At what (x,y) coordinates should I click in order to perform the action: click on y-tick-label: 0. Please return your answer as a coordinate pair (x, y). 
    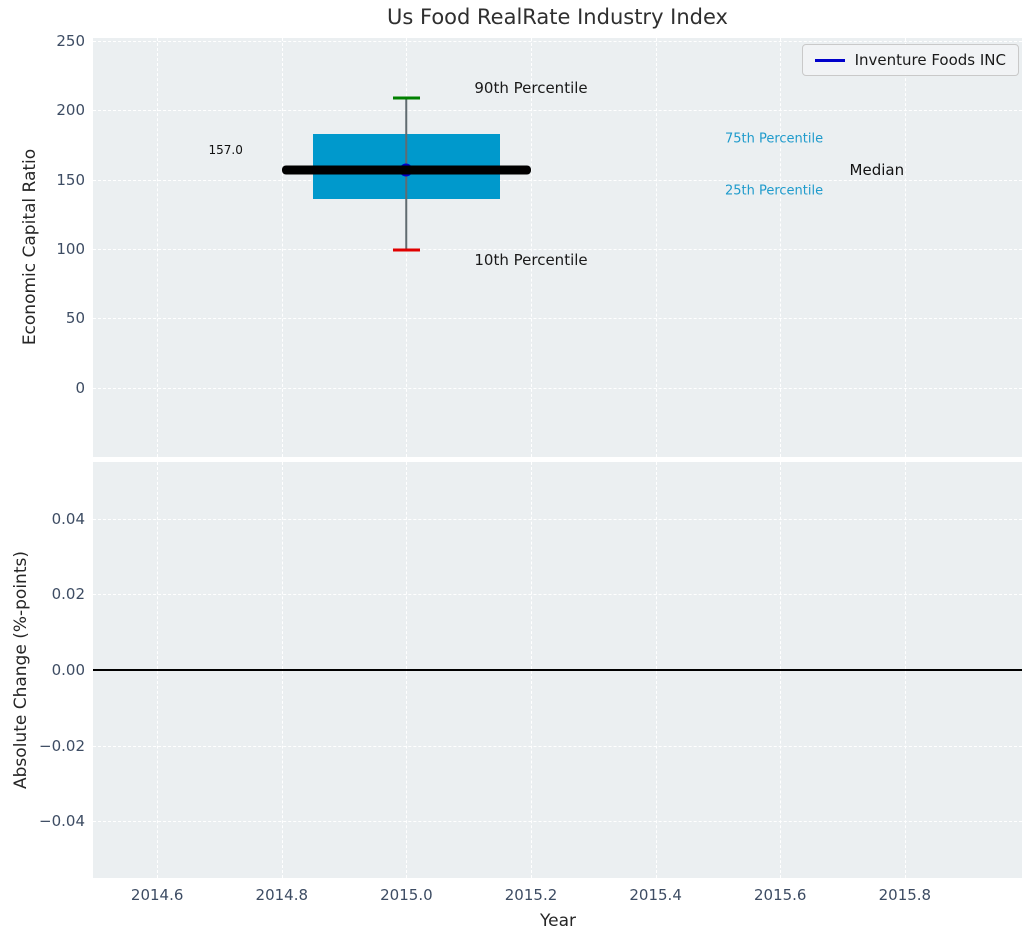
    Looking at the image, I should click on (80, 387).